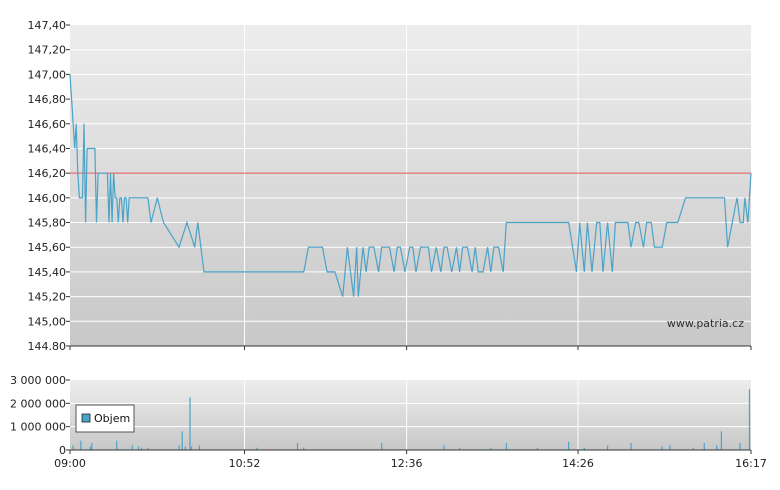 The image size is (780, 490). I want to click on volume-plot-background, so click(410, 415).